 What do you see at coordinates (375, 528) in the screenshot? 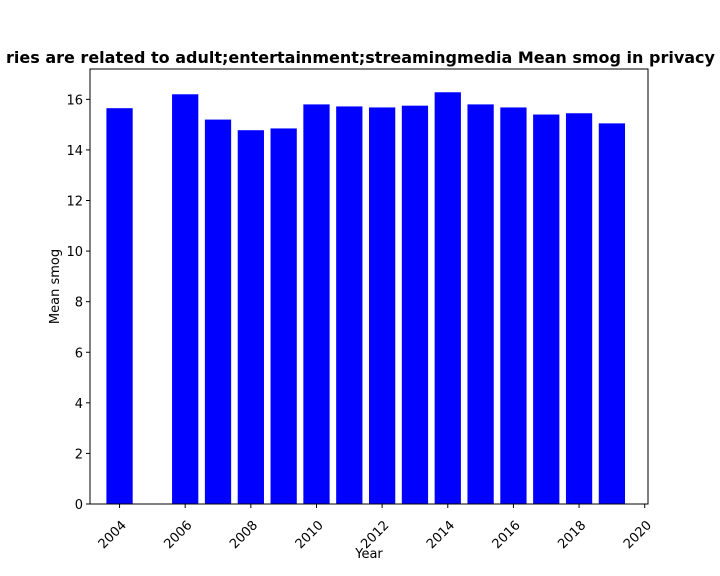
I see `x-axis-ticks: 2004 2006 2008 2010 2012 2014 2016 2018 2020` at bounding box center [375, 528].